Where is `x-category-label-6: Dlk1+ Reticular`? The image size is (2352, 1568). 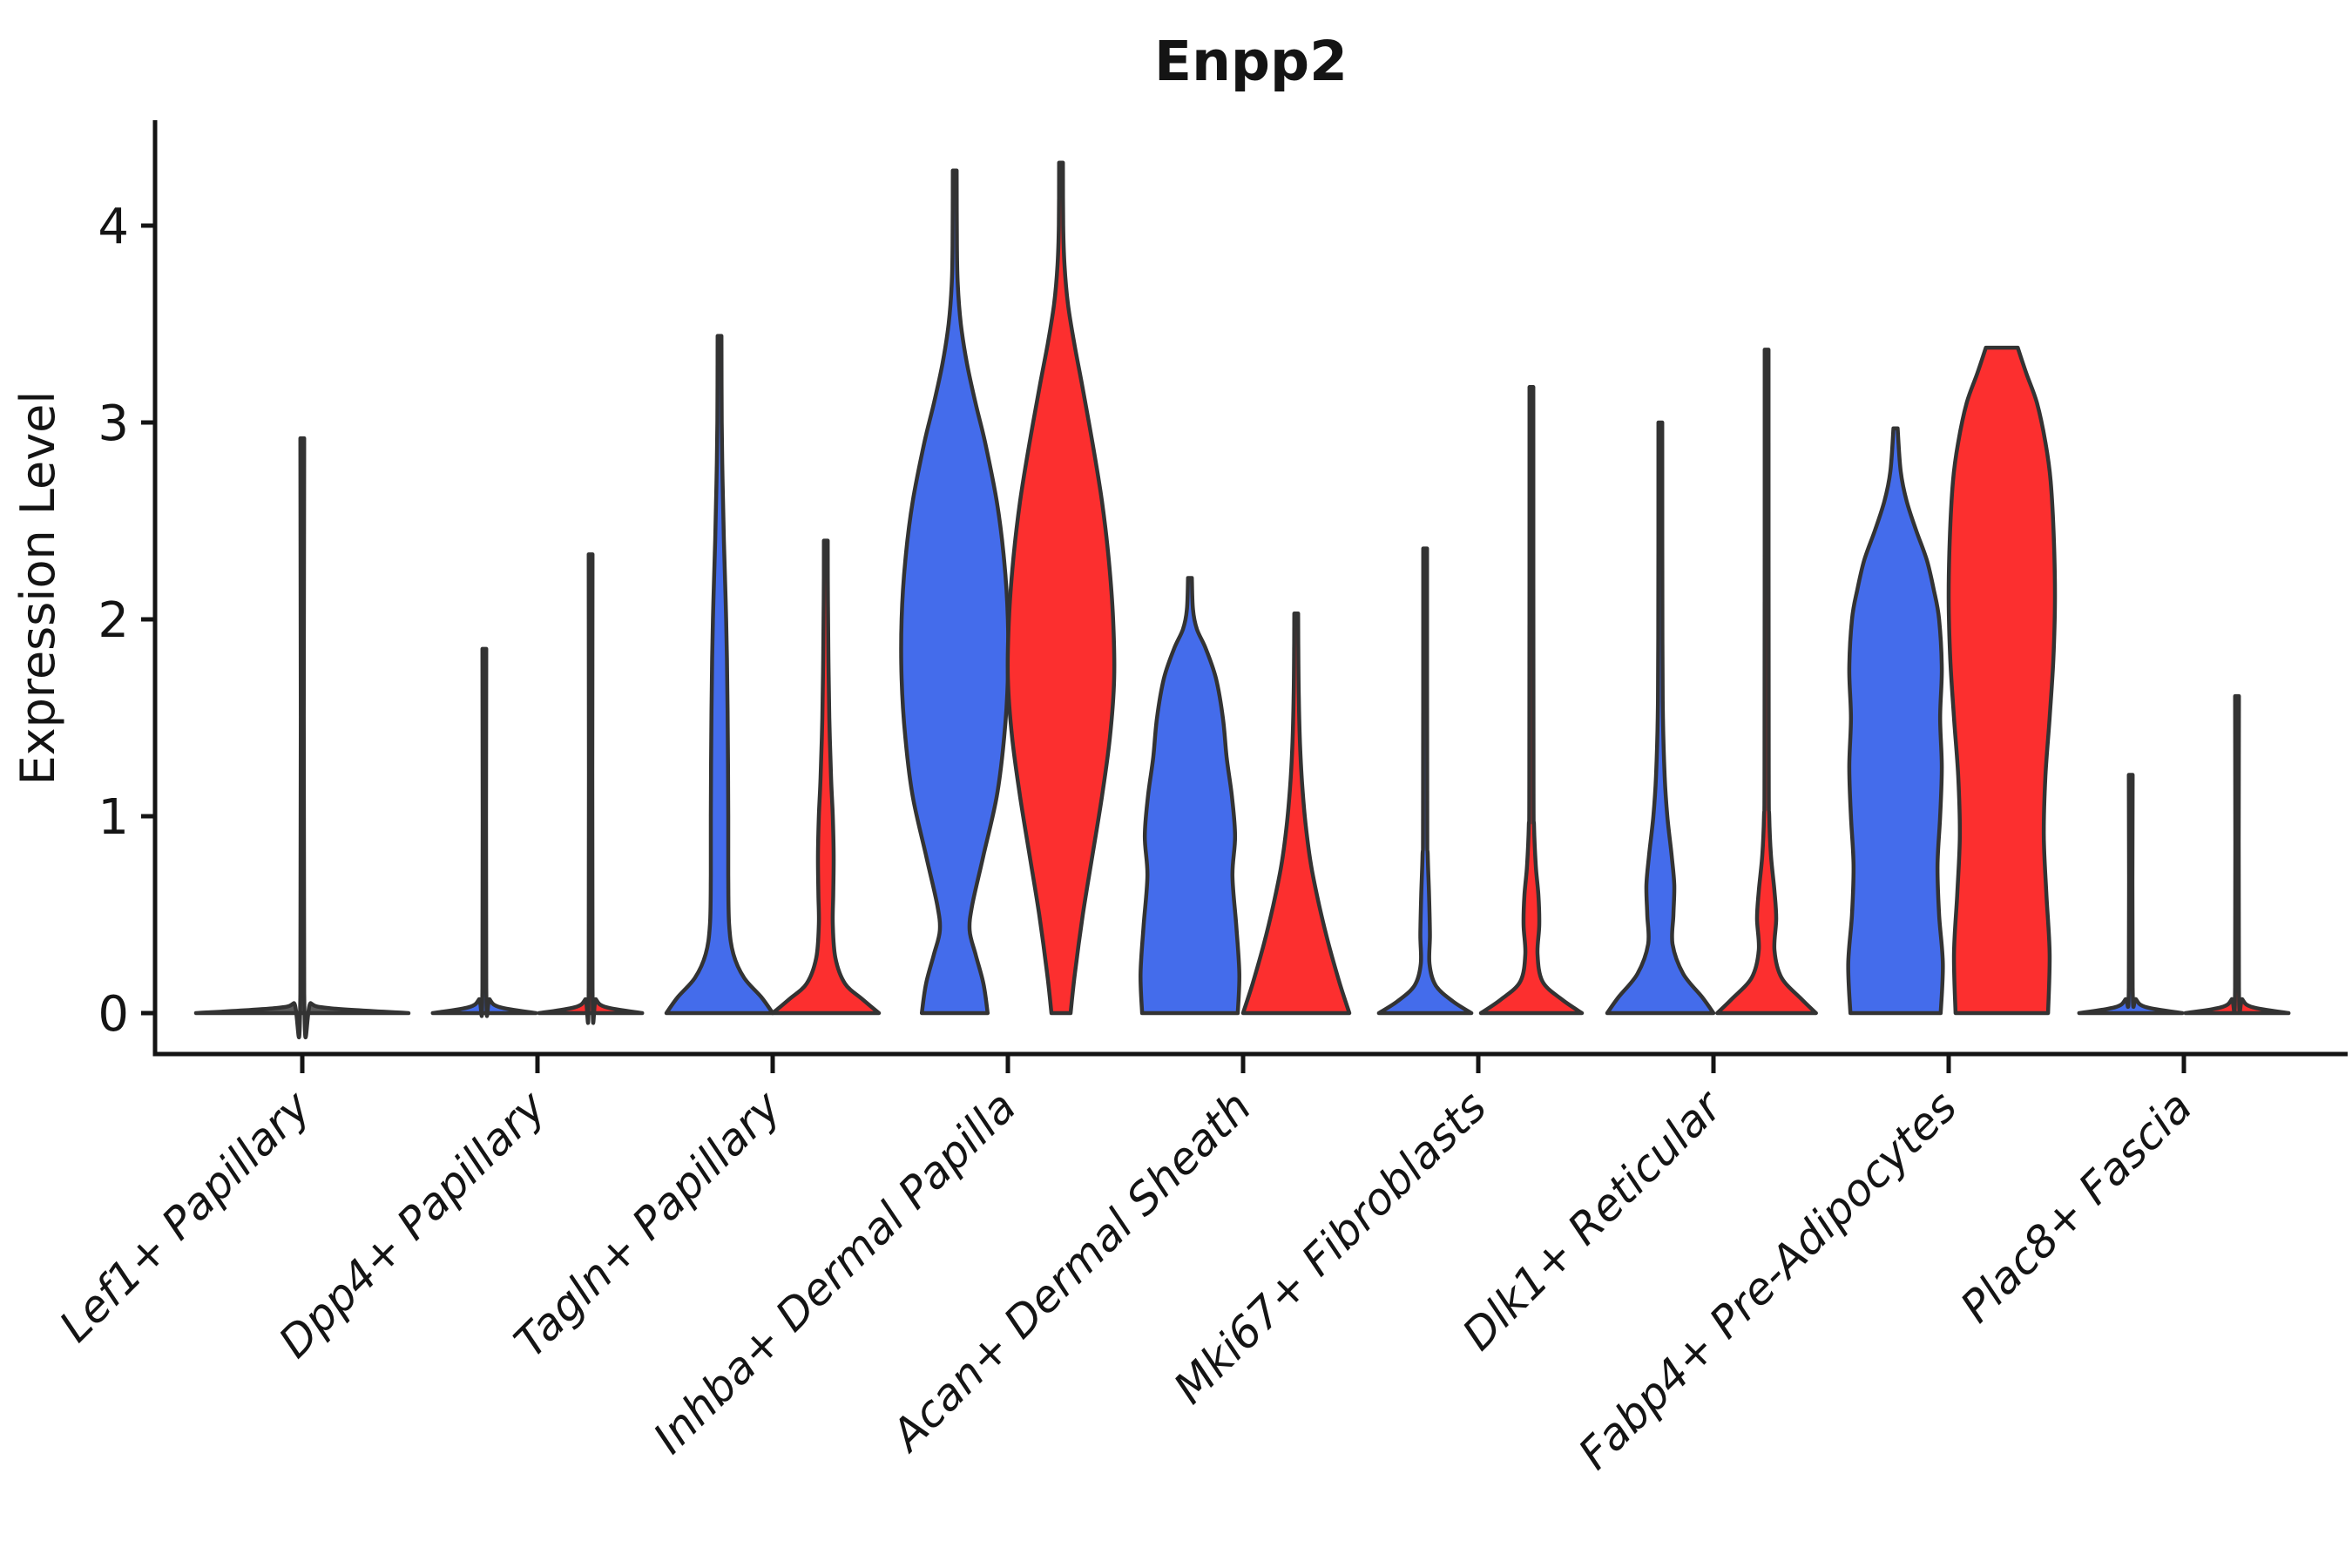
x-category-label-6: Dlk1+ Reticular is located at coordinates (1594, 1219).